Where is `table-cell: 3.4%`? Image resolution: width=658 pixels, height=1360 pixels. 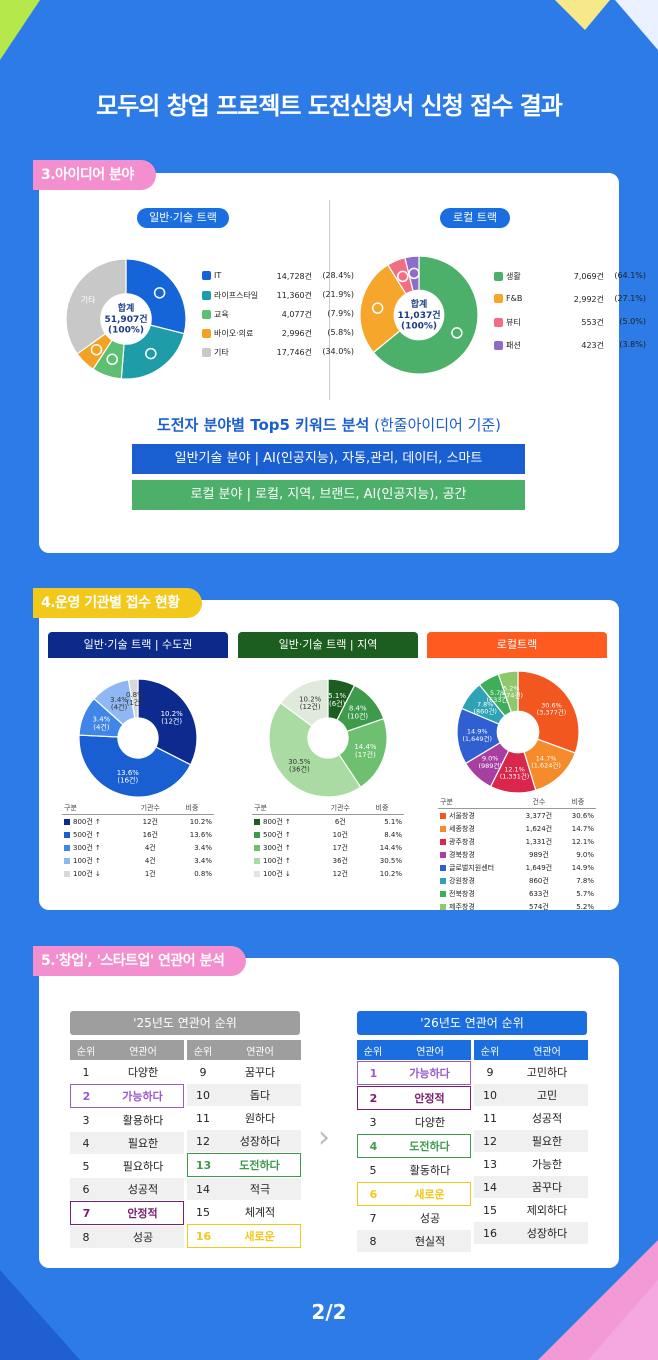 table-cell: 3.4% is located at coordinates (203, 860).